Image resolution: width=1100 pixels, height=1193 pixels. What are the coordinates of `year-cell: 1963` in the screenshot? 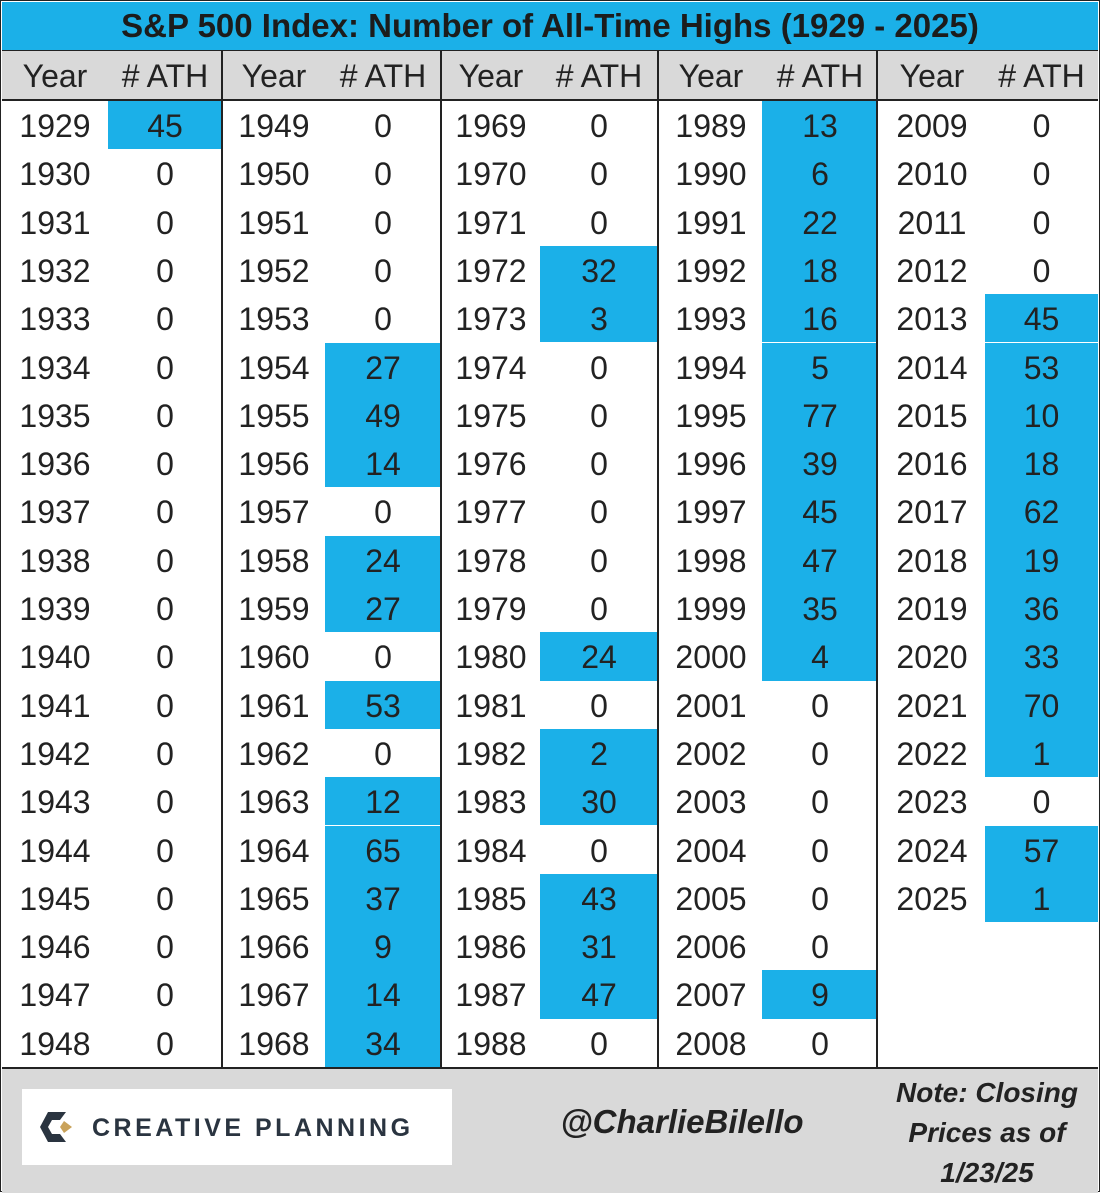 It's located at (274, 802).